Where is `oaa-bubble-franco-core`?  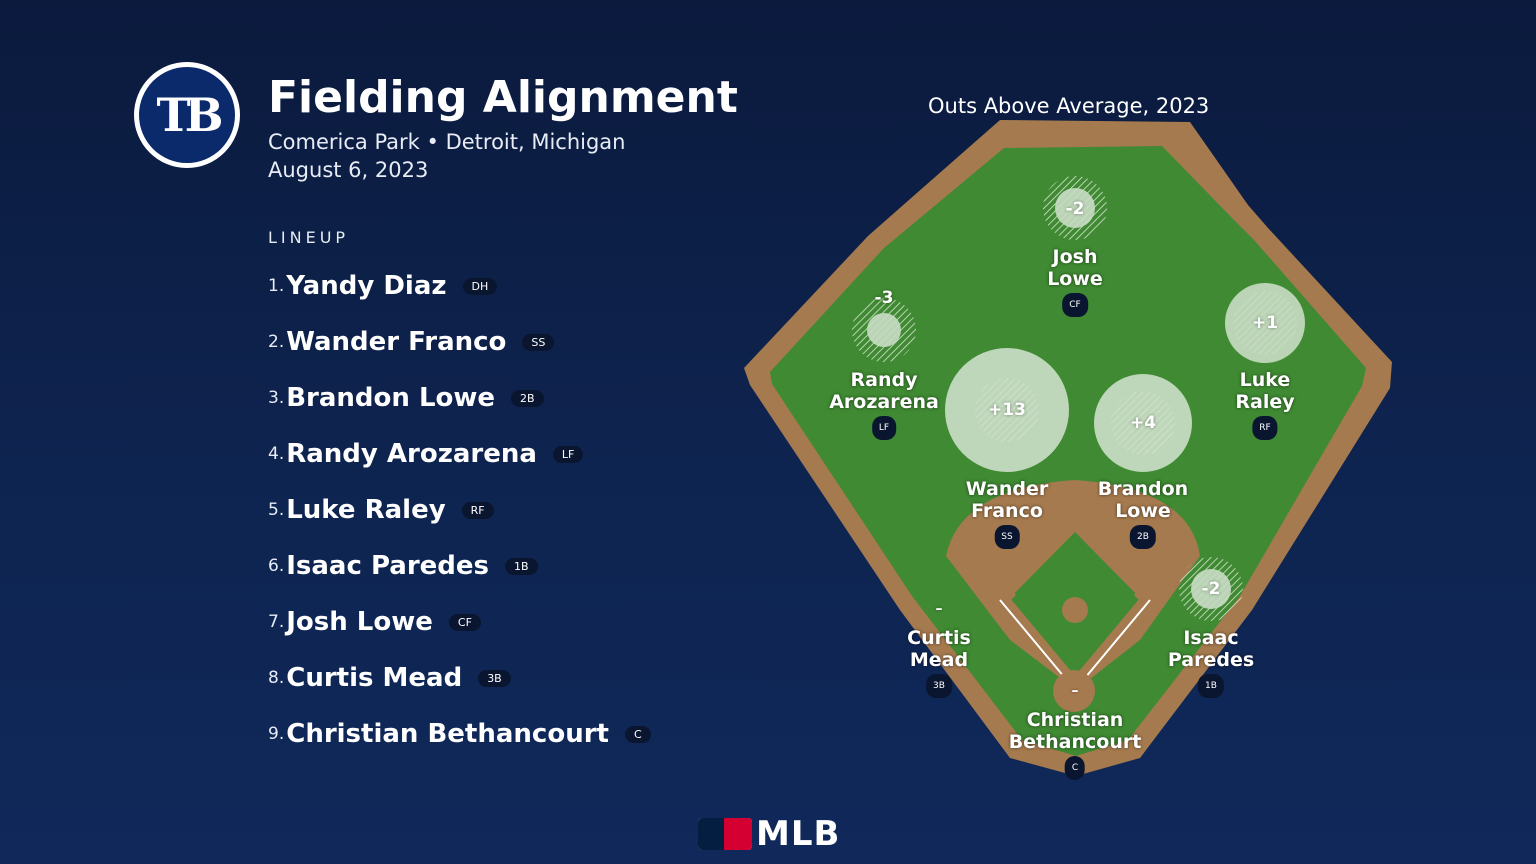 oaa-bubble-franco-core is located at coordinates (1007, 410).